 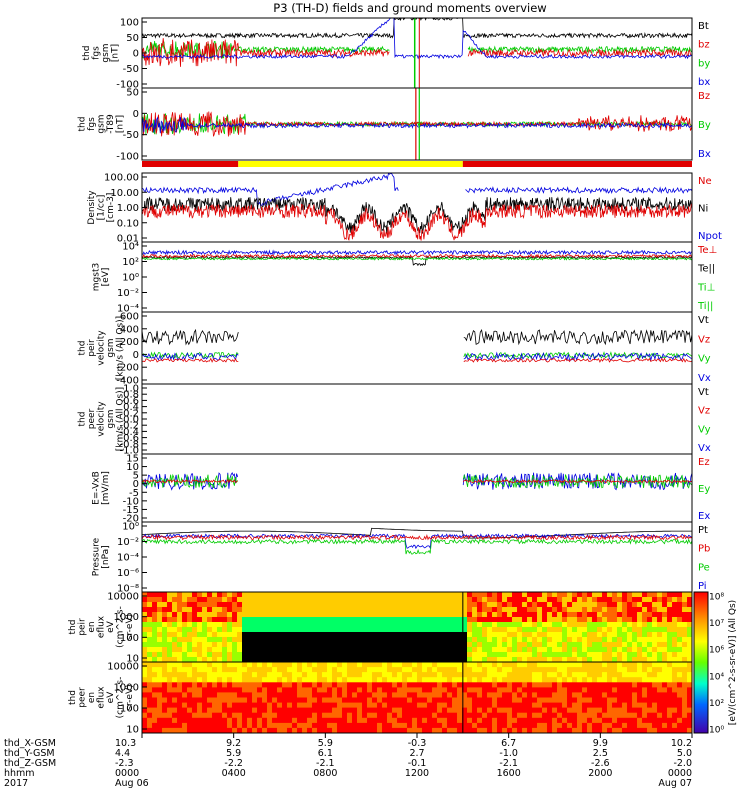 What do you see at coordinates (82, 627) in the screenshot?
I see `panel-ylabel: peir` at bounding box center [82, 627].